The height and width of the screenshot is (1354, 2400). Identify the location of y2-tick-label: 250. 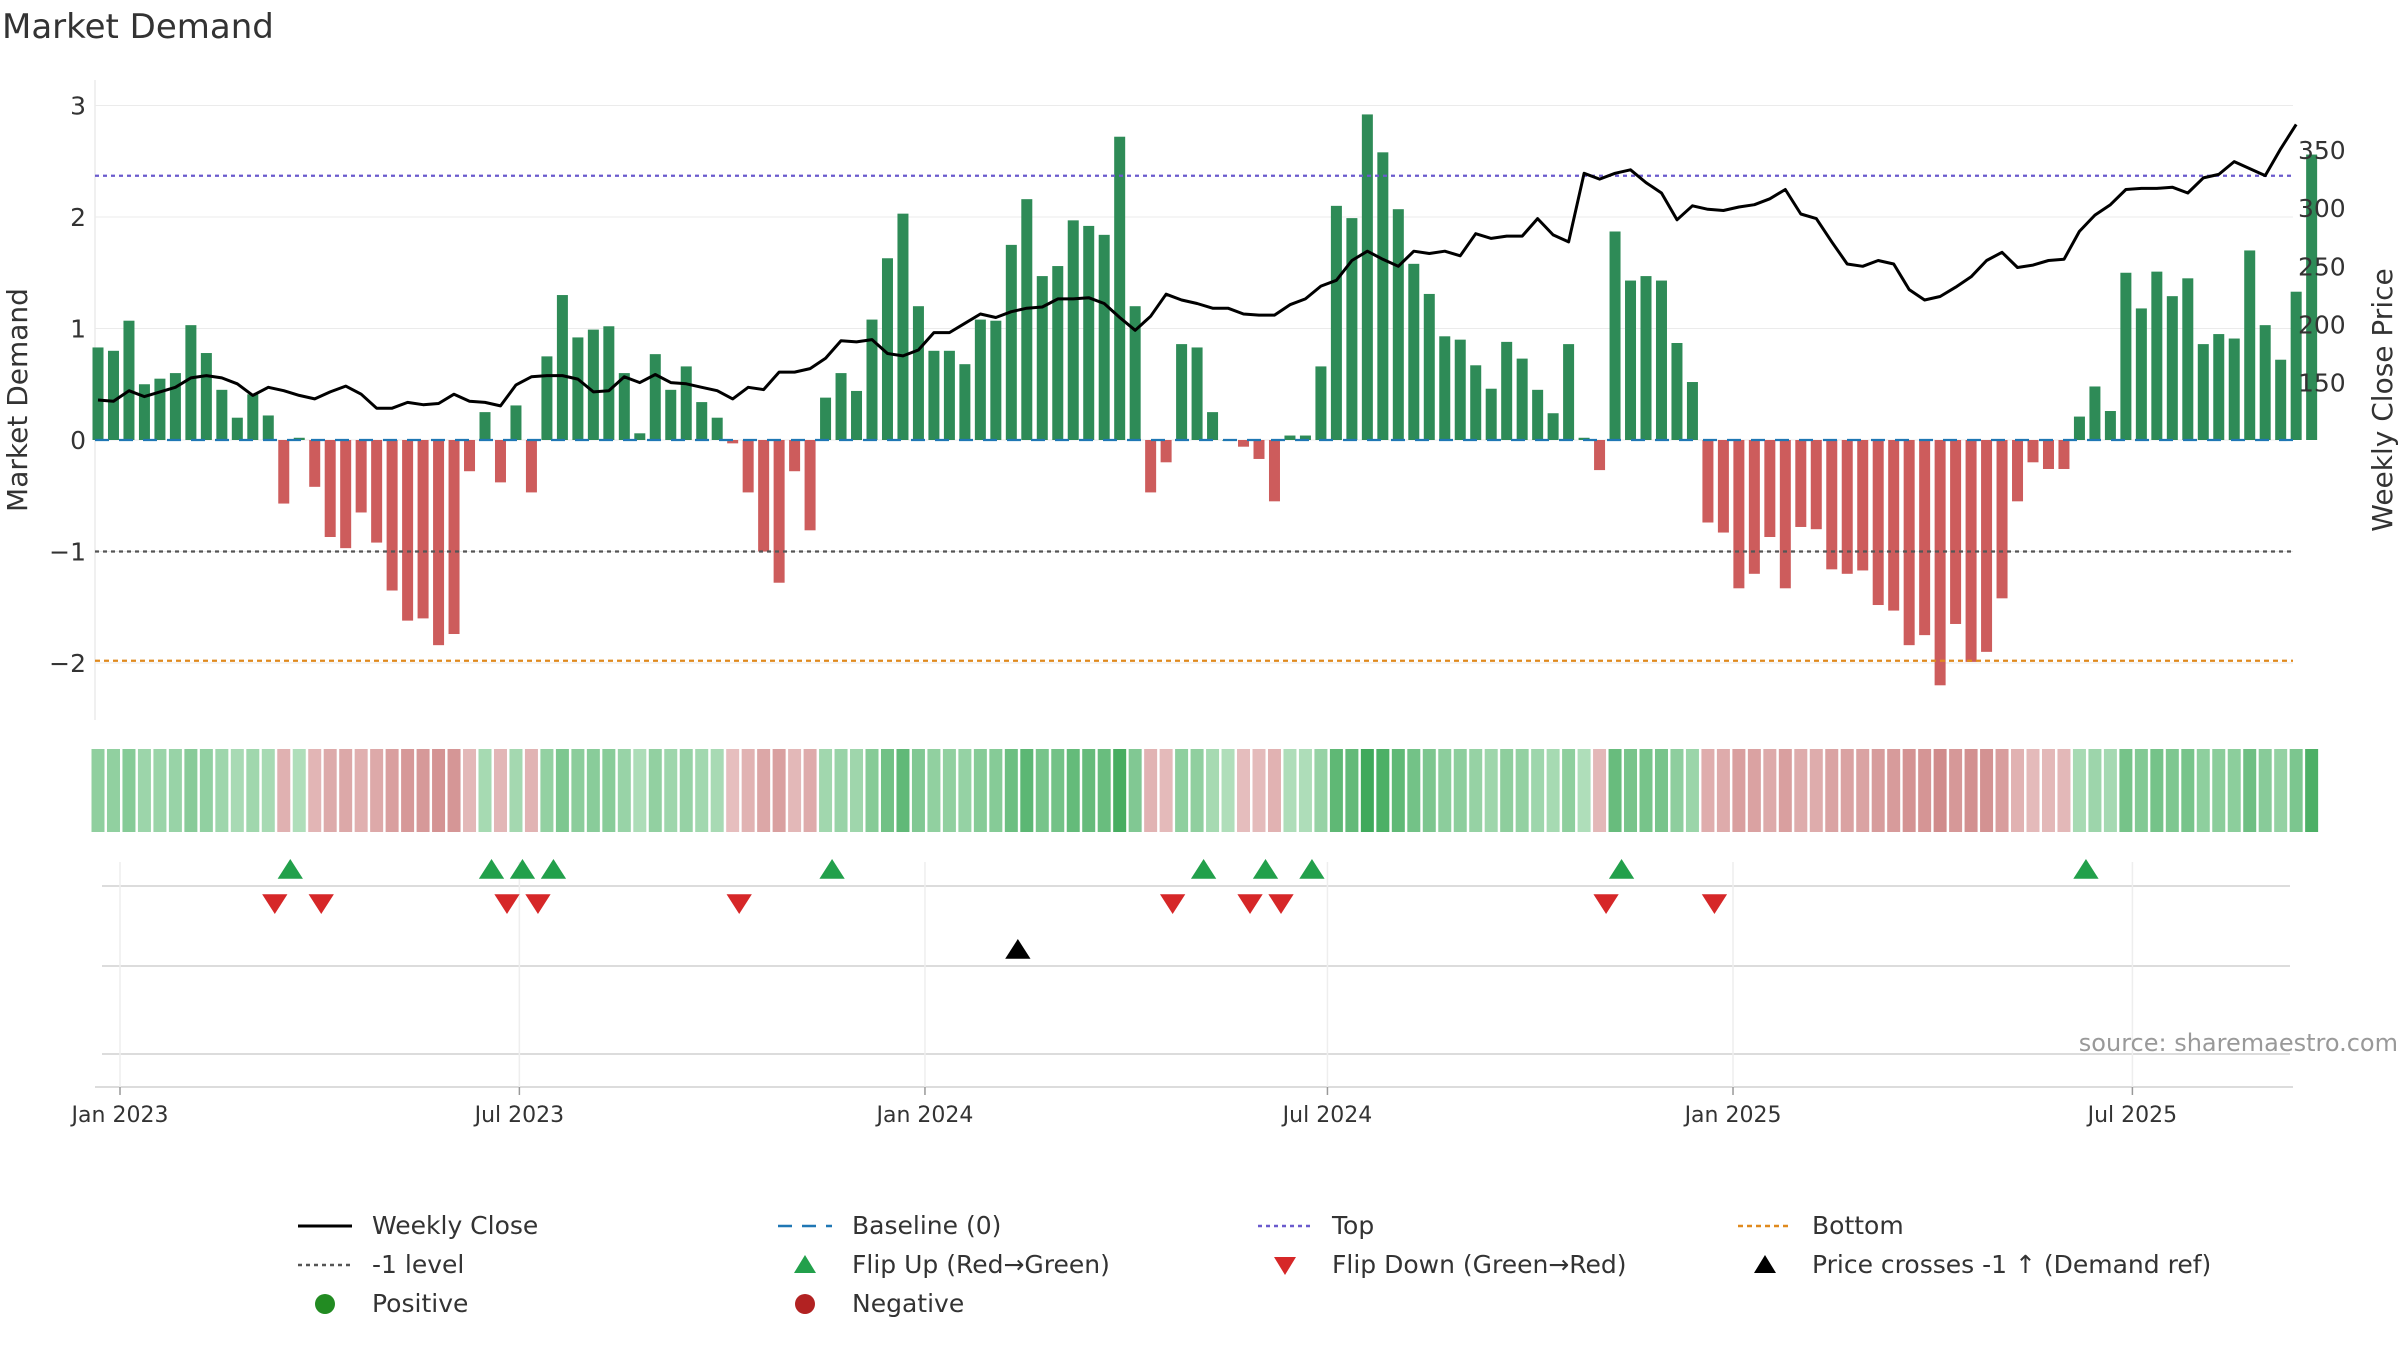
(2322, 266).